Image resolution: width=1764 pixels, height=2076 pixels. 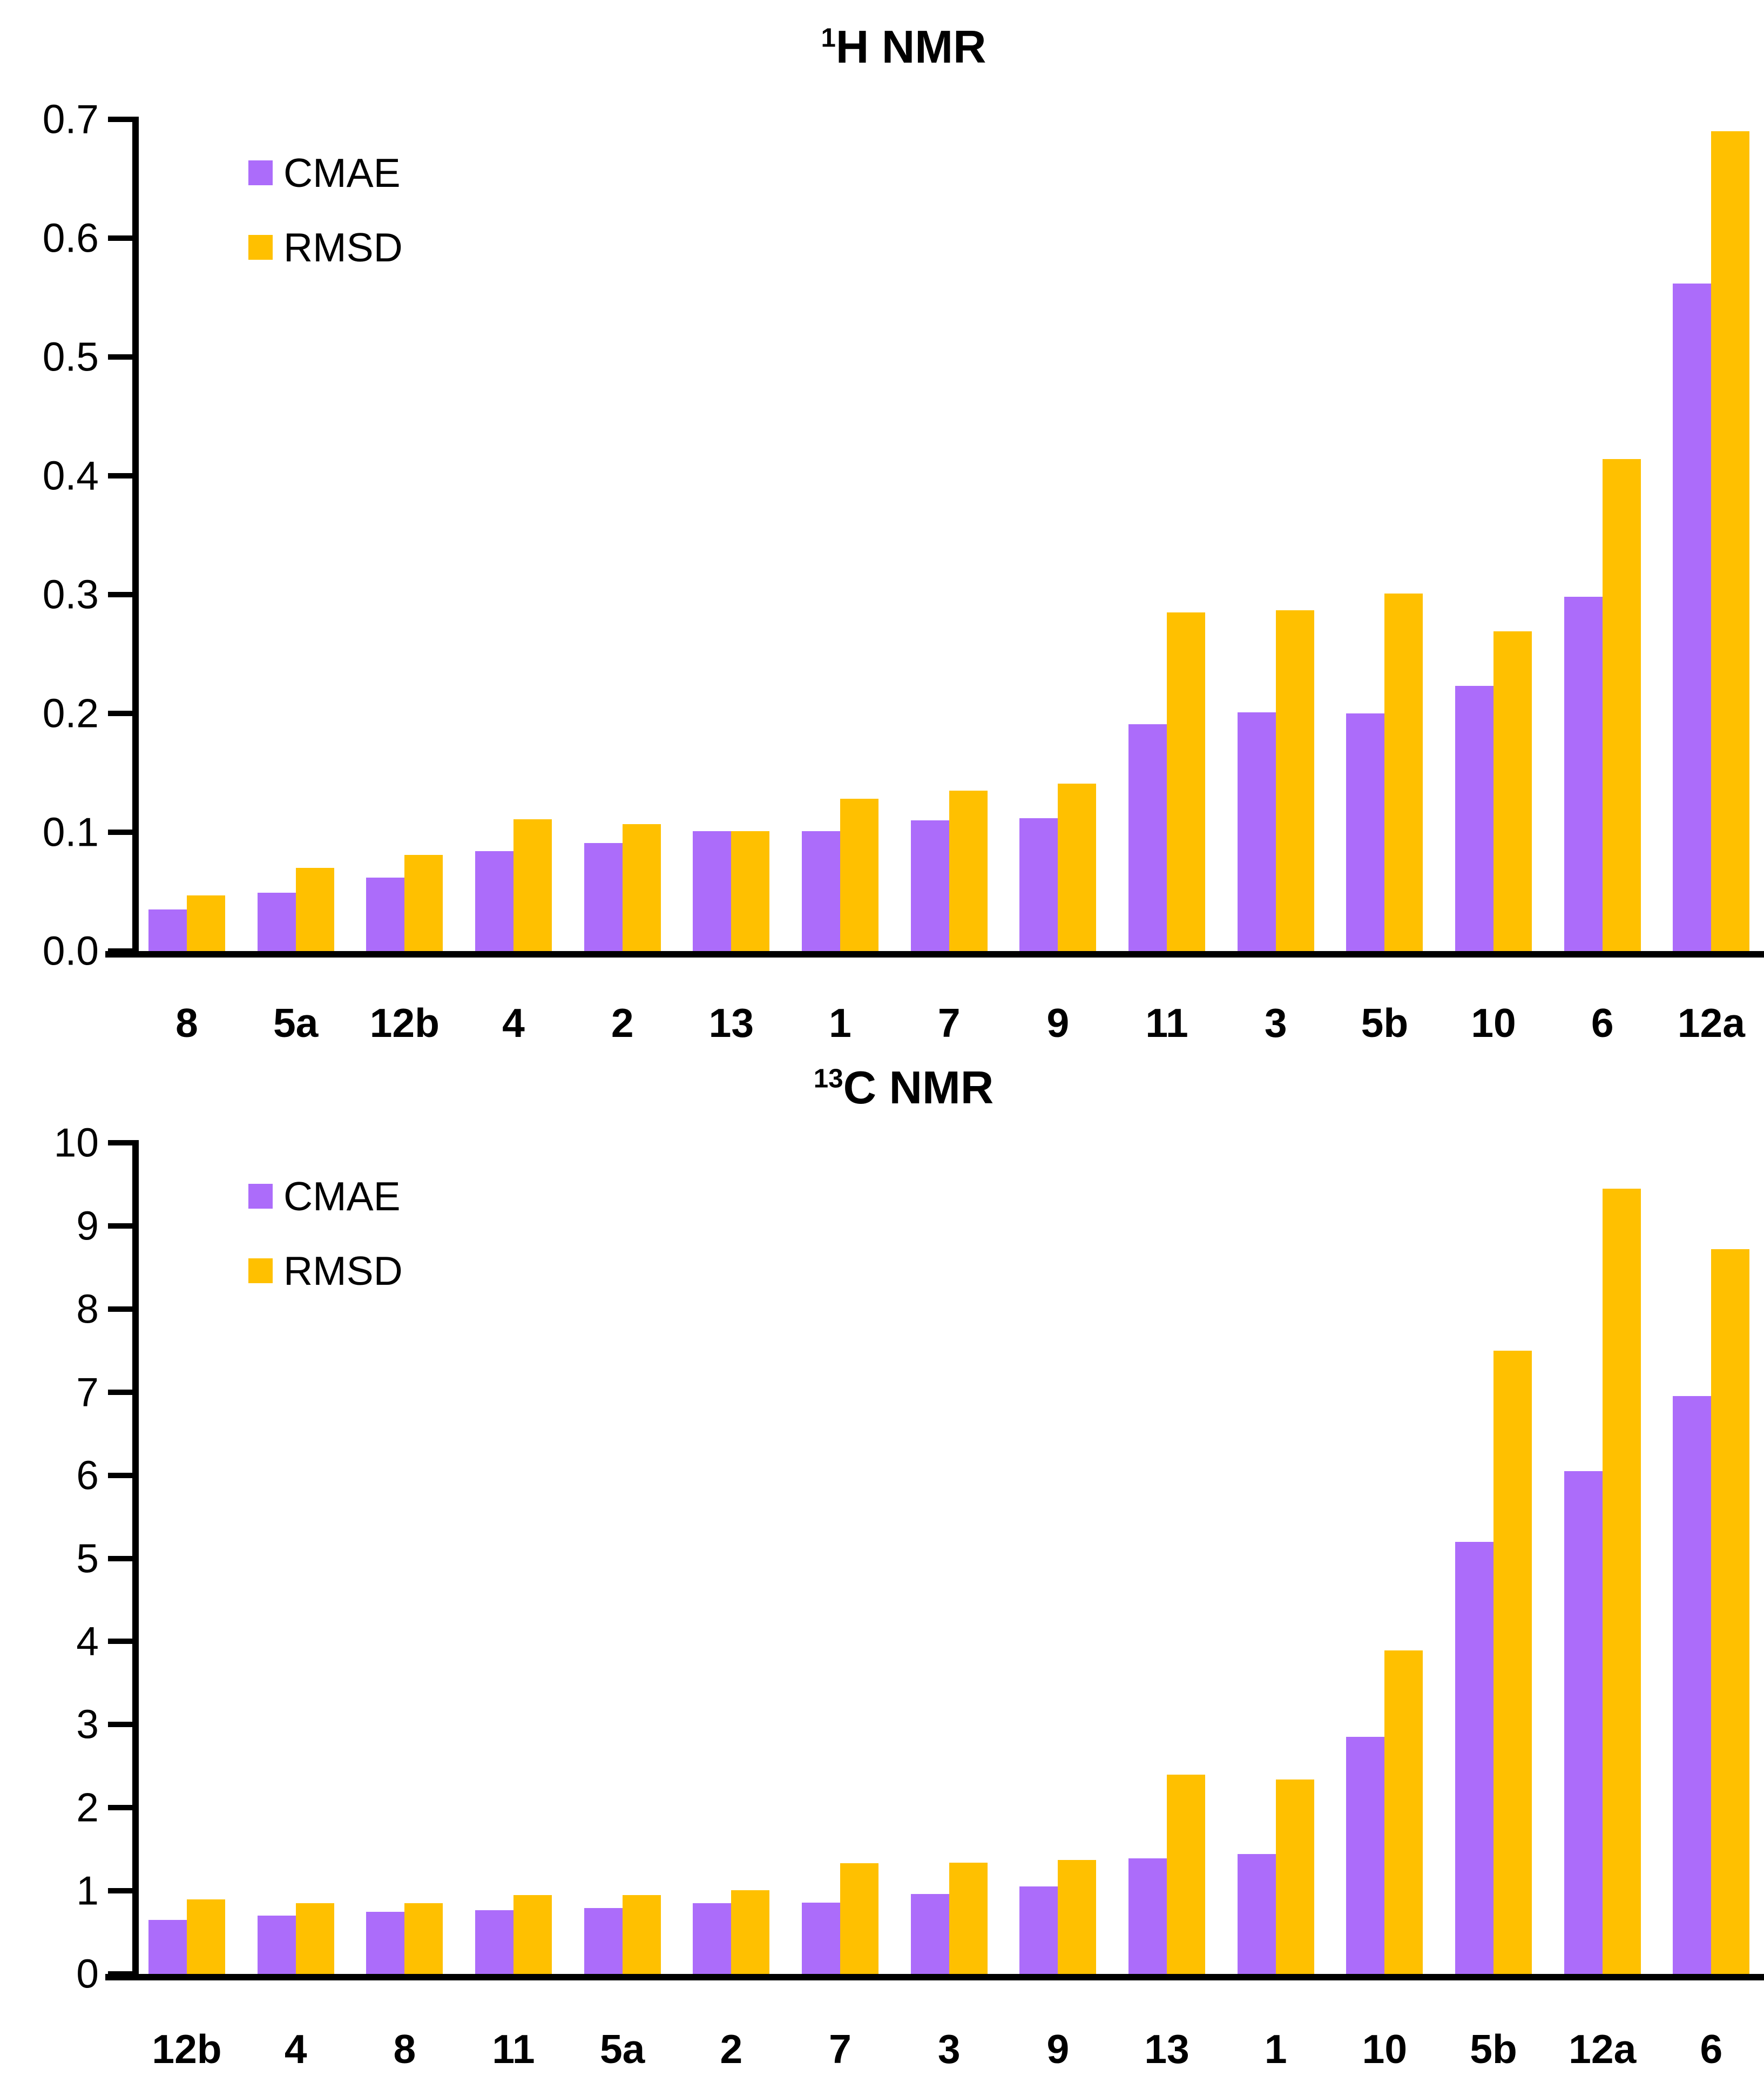 What do you see at coordinates (1058, 1023) in the screenshot?
I see `x-category-label: 9` at bounding box center [1058, 1023].